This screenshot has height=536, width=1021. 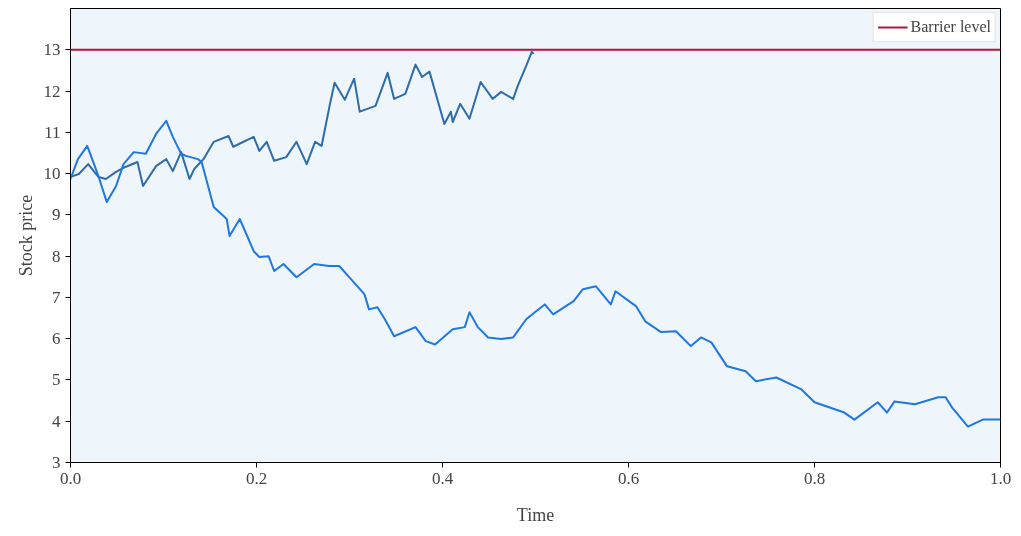 What do you see at coordinates (52, 91) in the screenshot?
I see `y-tick-label: 12` at bounding box center [52, 91].